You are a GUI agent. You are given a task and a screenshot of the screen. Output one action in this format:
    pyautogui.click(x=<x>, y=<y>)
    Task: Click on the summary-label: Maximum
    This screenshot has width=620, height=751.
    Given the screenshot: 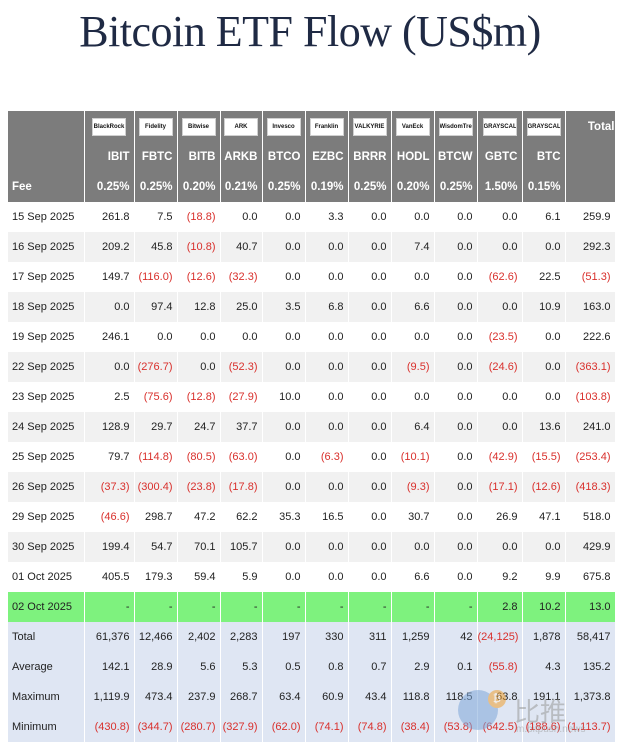 What is the action you would take?
    pyautogui.click(x=46, y=697)
    